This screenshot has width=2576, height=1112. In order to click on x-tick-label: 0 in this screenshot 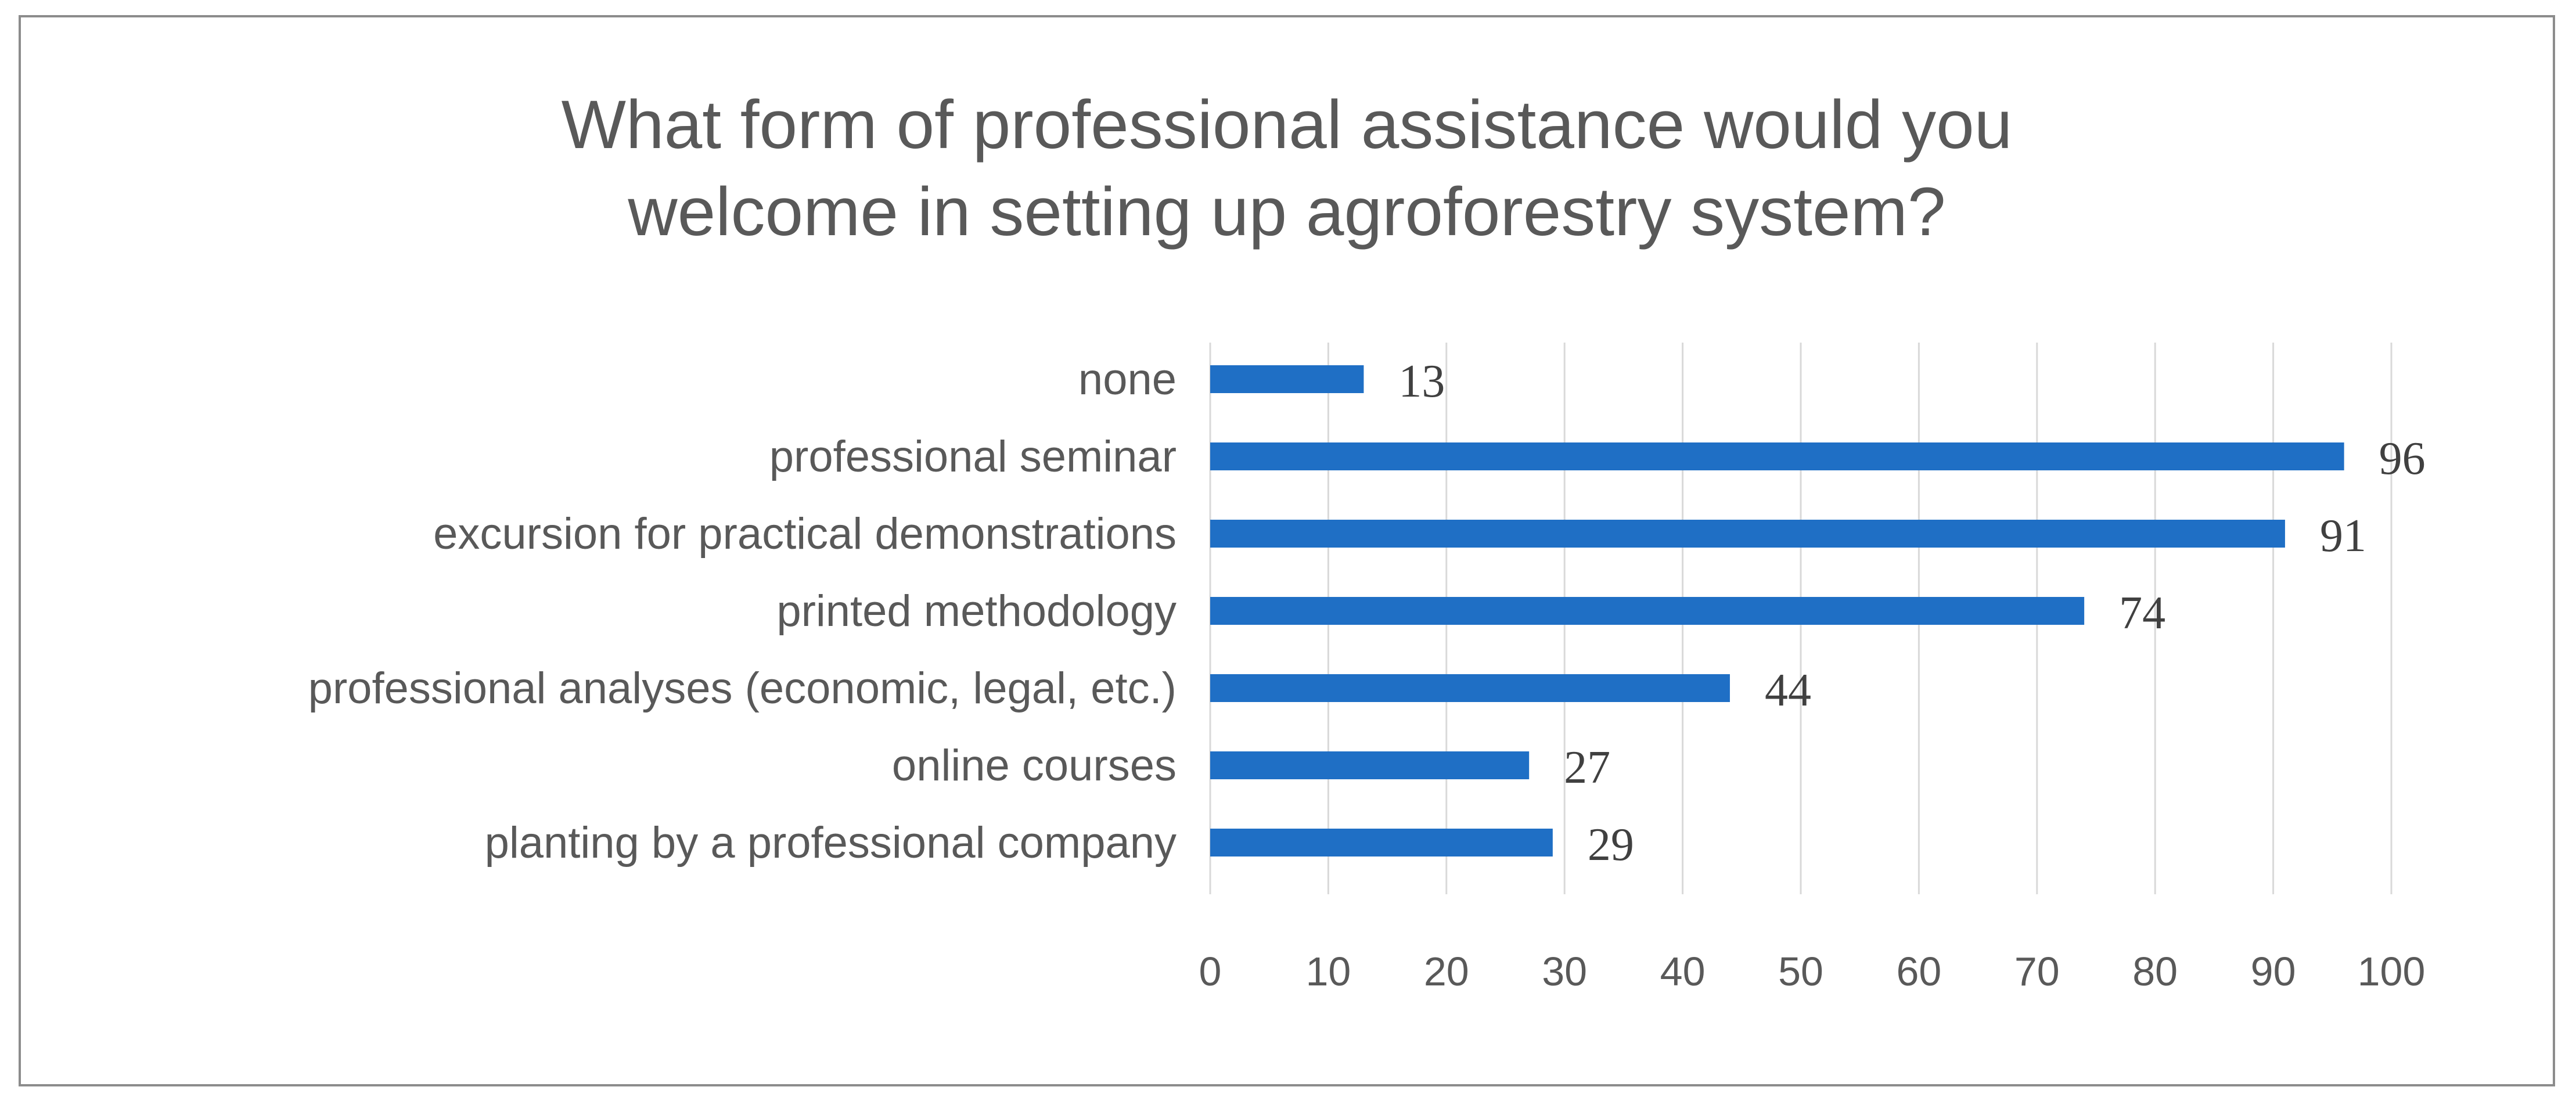, I will do `click(1210, 971)`.